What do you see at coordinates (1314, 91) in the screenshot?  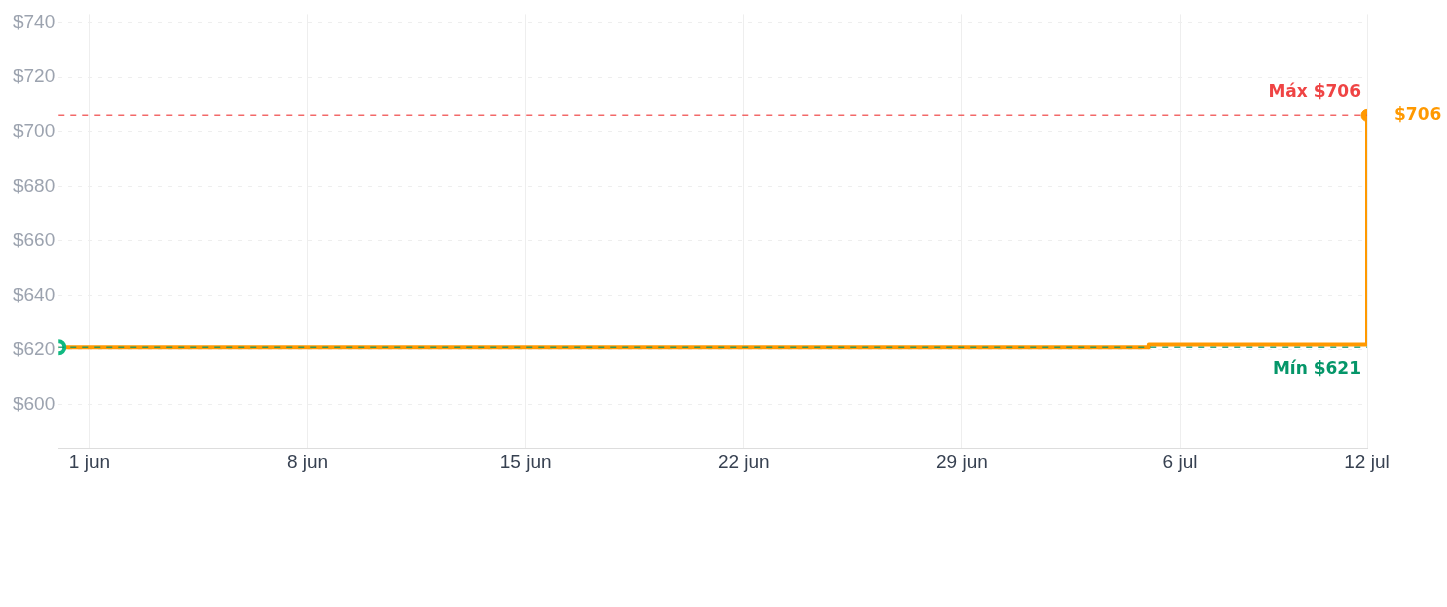 I see `ref-line-label: Máx $706` at bounding box center [1314, 91].